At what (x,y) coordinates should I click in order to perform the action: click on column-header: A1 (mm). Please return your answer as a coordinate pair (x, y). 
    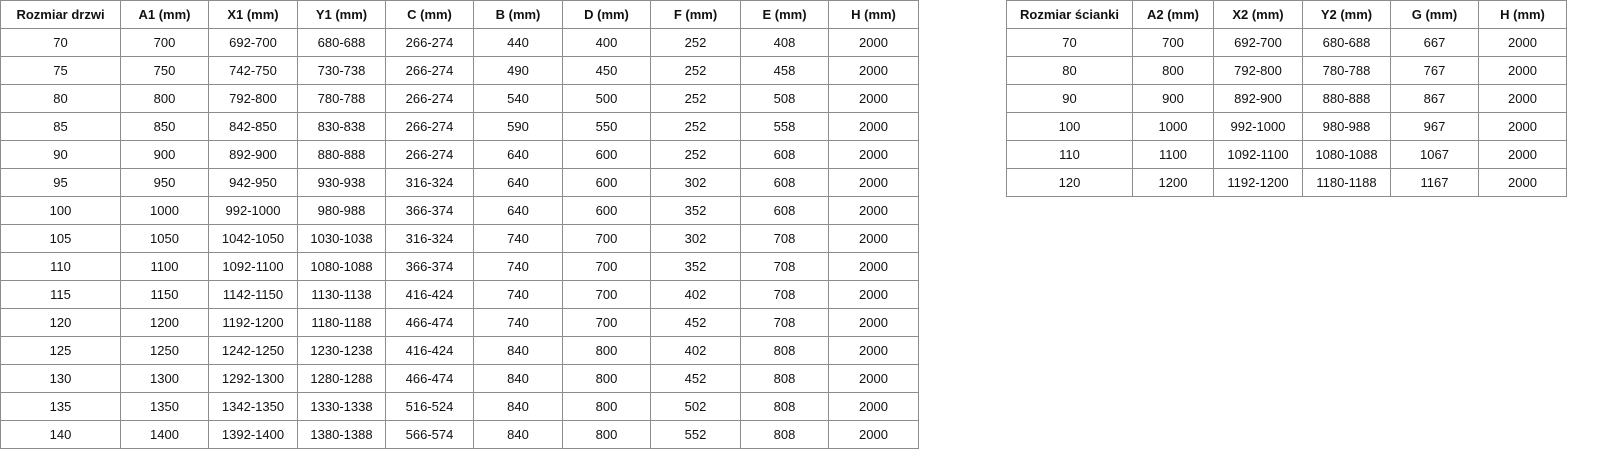
    Looking at the image, I should click on (164, 14).